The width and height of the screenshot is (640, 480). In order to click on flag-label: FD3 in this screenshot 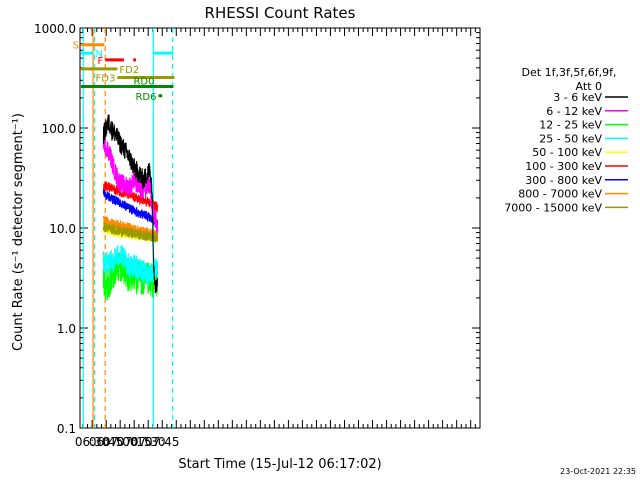, I will do `click(106, 78)`.